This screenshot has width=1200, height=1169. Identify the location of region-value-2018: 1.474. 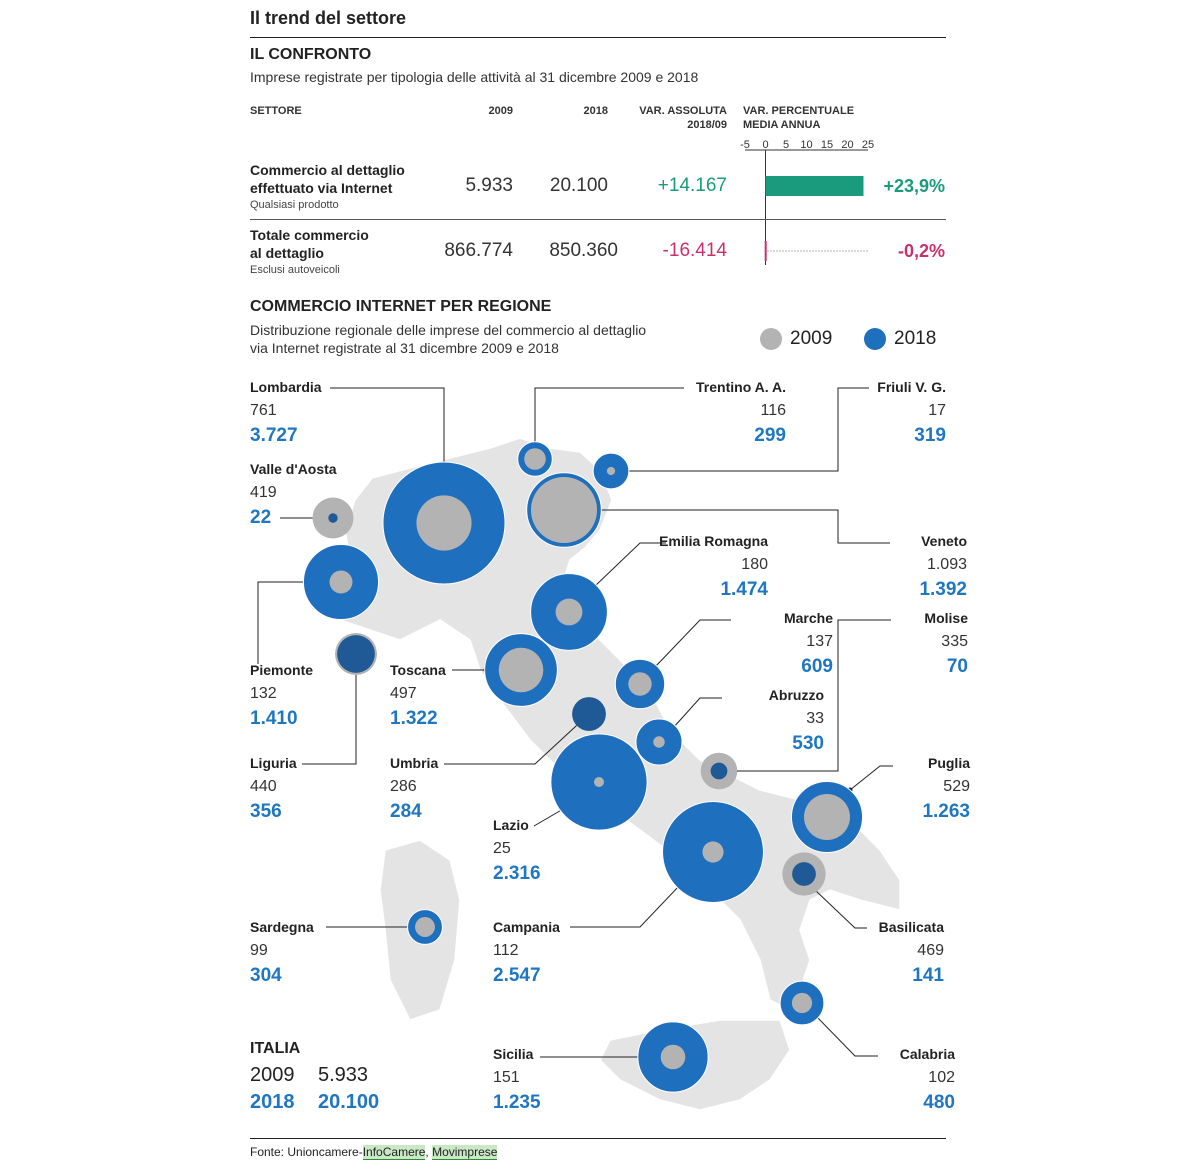
(744, 589).